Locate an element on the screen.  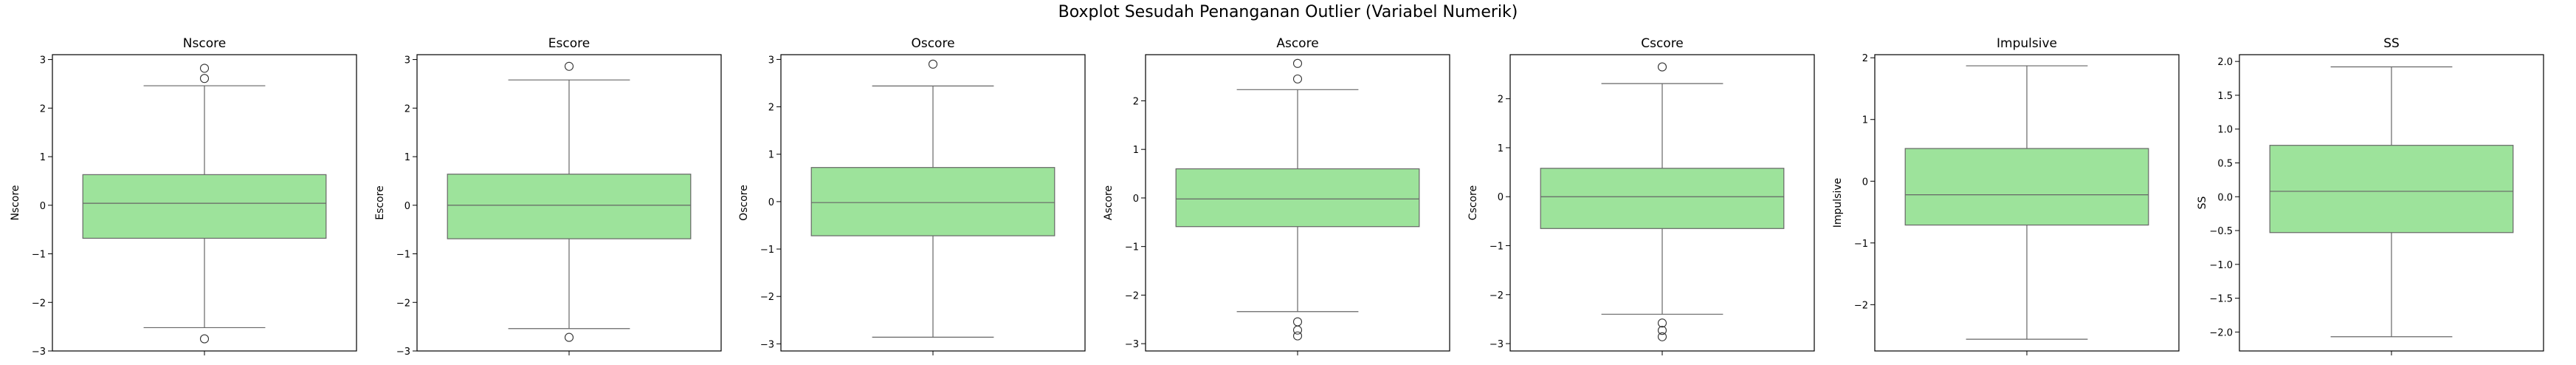
y-axis-label: Escore is located at coordinates (380, 202).